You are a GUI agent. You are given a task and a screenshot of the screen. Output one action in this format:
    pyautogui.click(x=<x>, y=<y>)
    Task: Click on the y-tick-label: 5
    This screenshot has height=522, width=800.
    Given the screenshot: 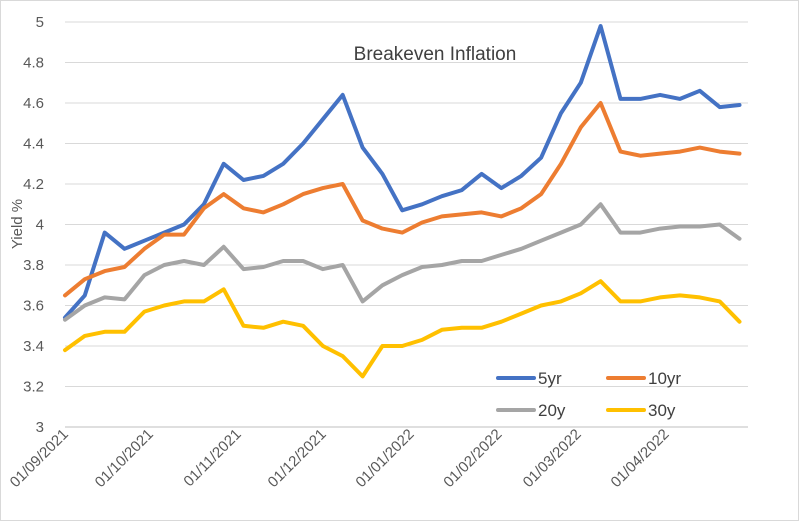 What is the action you would take?
    pyautogui.click(x=40, y=22)
    